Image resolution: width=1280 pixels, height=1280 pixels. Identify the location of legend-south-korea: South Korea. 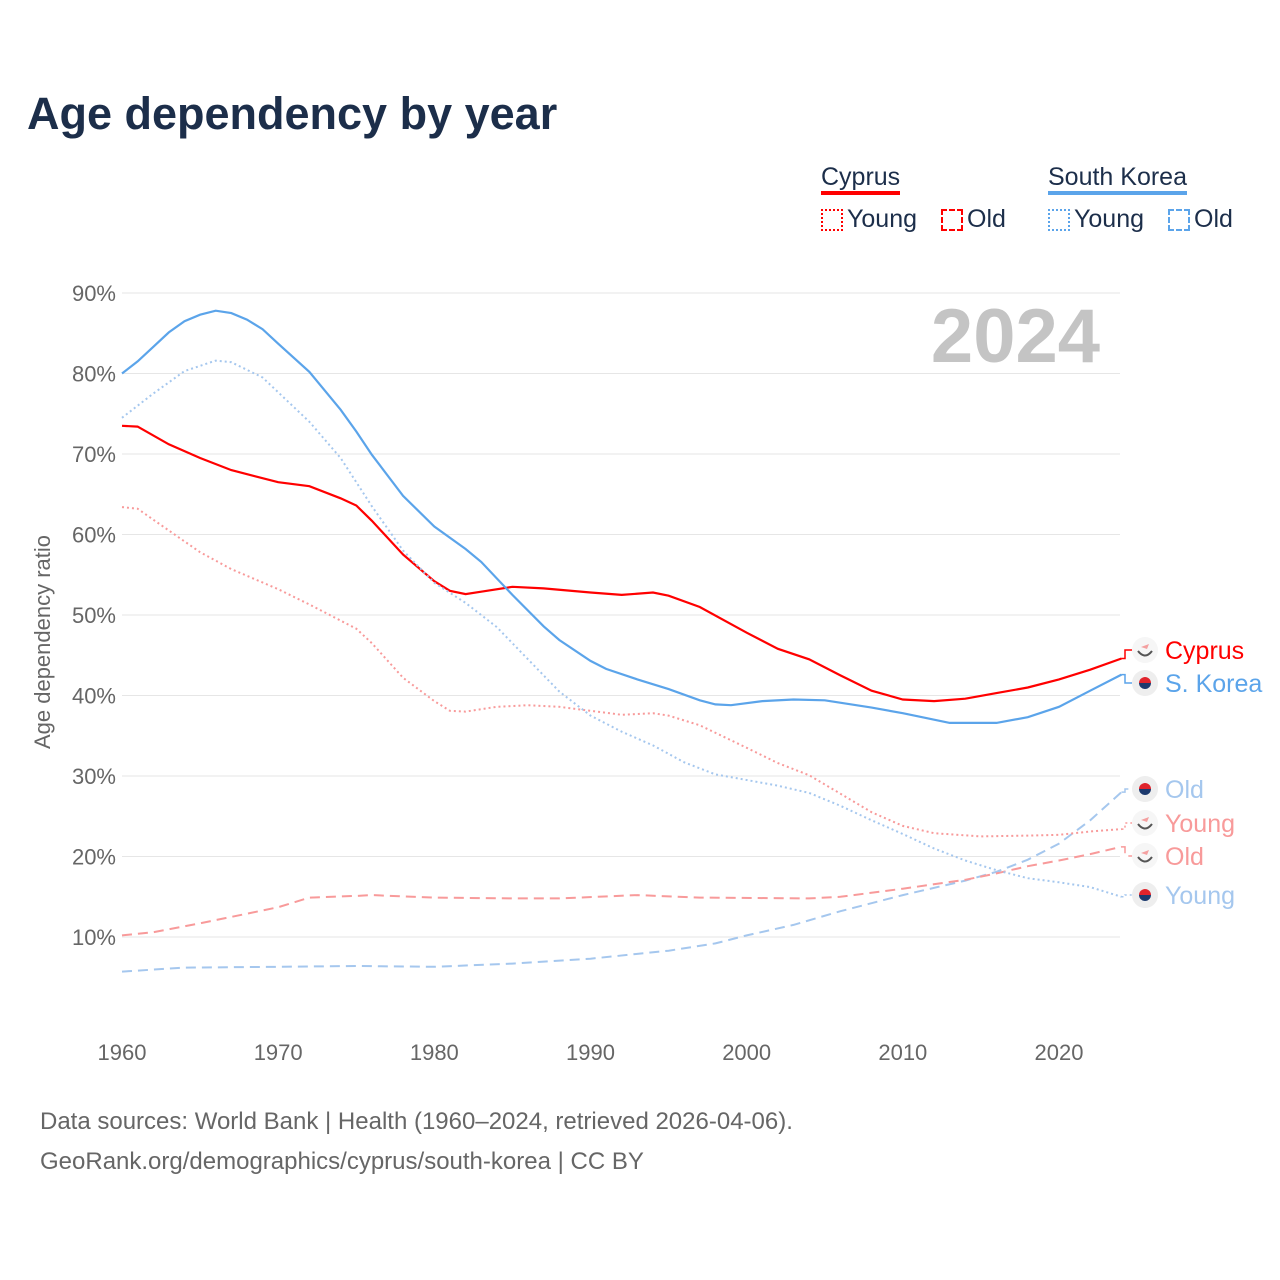
(1117, 178).